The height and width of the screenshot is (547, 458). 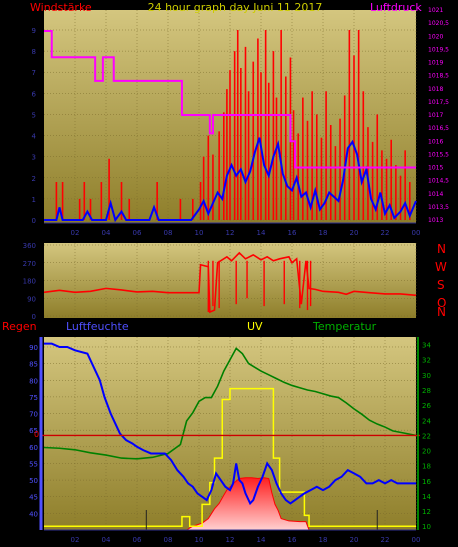 What do you see at coordinates (34, 31) in the screenshot?
I see `wind-y-tick-label: 9` at bounding box center [34, 31].